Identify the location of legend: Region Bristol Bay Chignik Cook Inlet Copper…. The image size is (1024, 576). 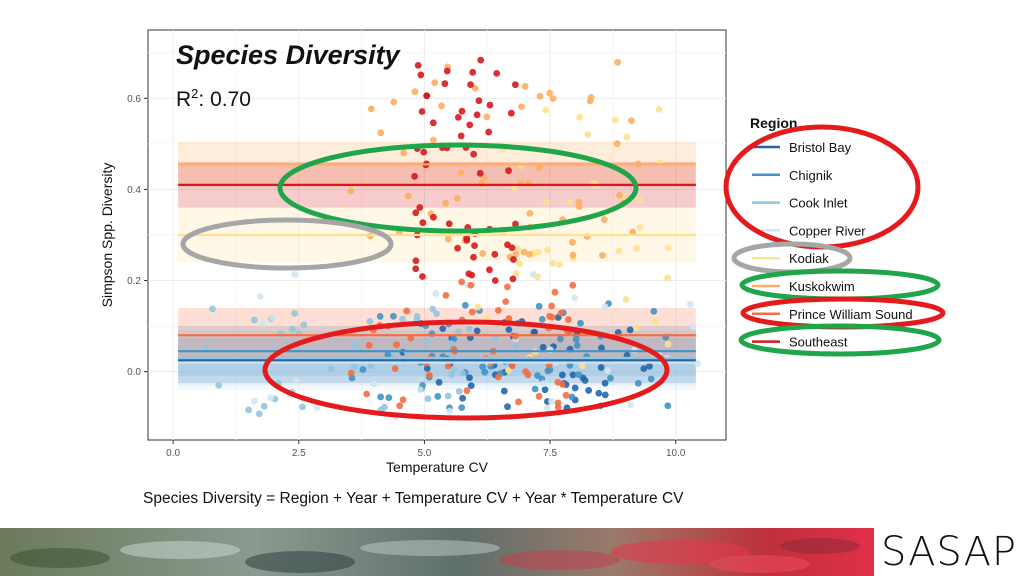
(831, 232).